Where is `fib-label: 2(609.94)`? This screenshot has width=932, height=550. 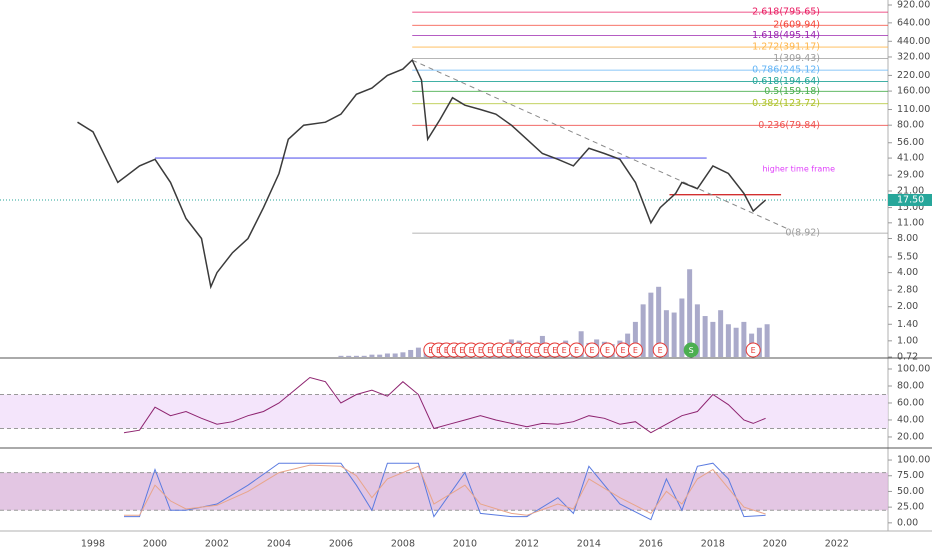
fib-label: 2(609.94) is located at coordinates (796, 25).